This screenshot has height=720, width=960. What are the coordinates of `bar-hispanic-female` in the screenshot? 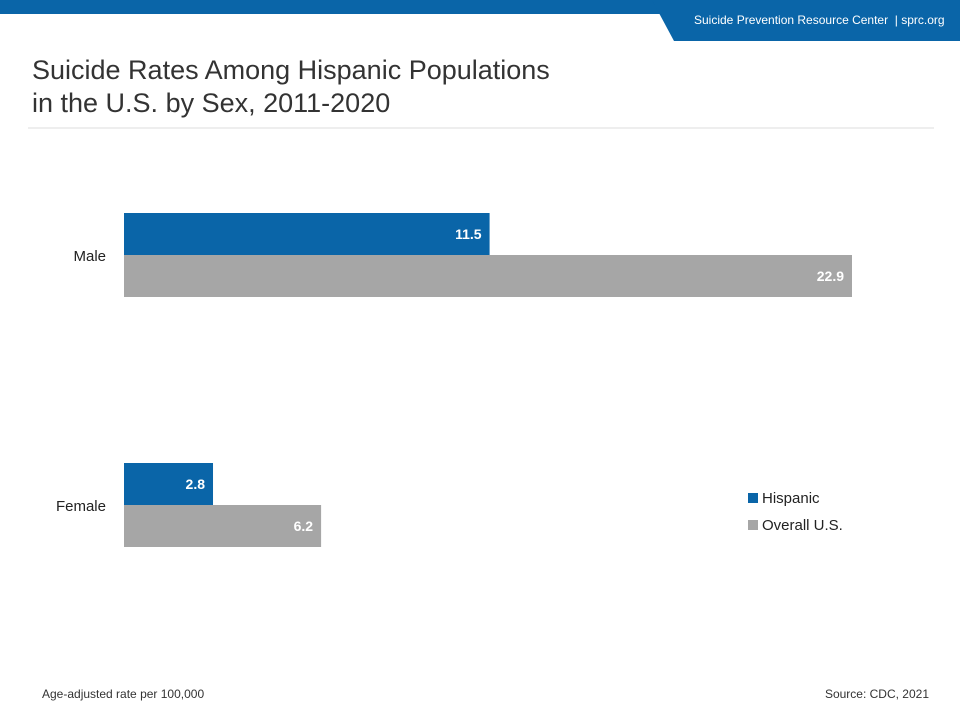 It's located at (169, 484).